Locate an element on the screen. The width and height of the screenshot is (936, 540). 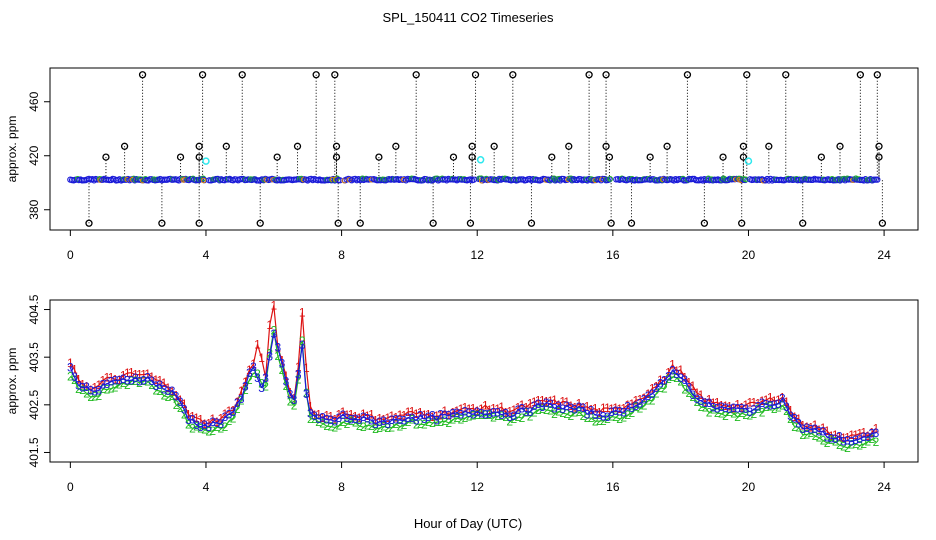
bottom-y-tick-label: 402.5 is located at coordinates (34, 404).